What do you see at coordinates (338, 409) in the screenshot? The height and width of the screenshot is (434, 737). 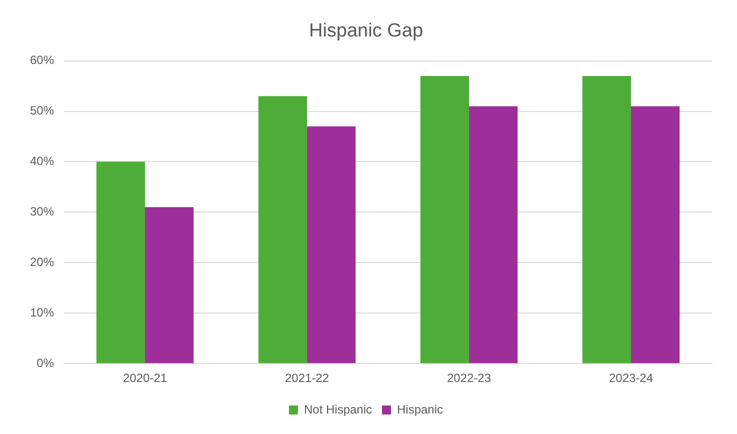 I see `legend-label: Not Hispanic` at bounding box center [338, 409].